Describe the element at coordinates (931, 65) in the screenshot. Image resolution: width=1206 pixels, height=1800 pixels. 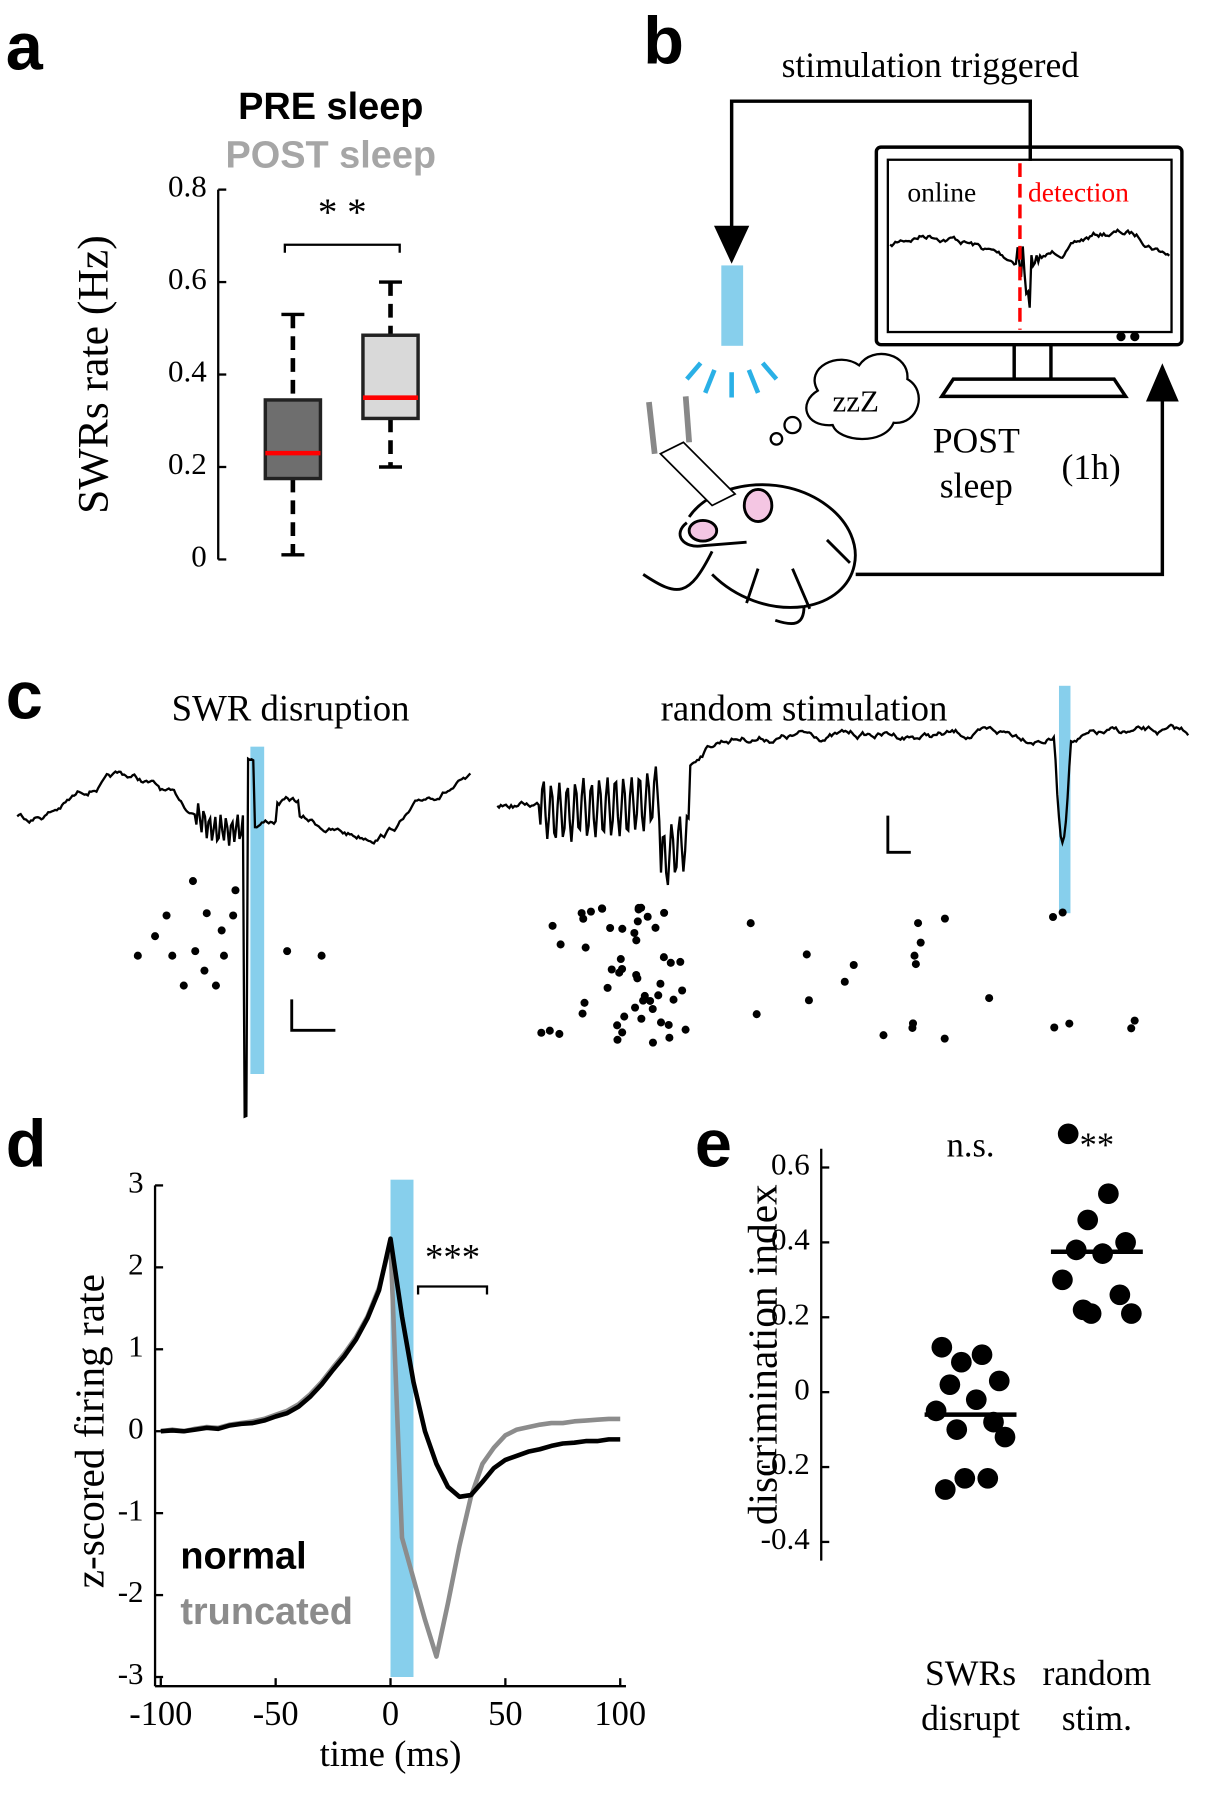
I see `trigger-label: stimulation triggered` at that location.